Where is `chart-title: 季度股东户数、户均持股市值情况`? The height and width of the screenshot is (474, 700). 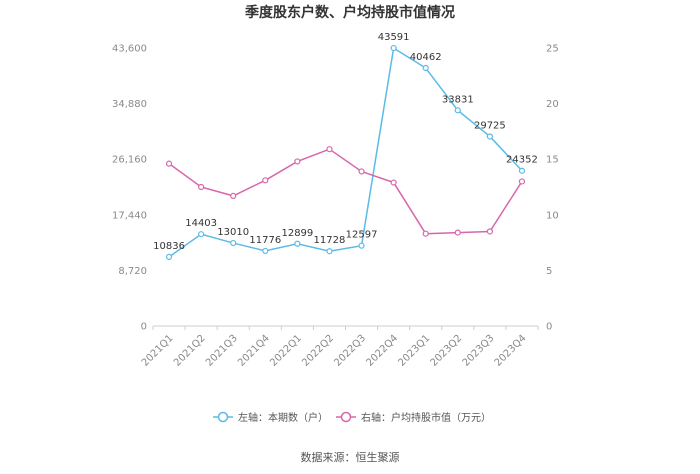
chart-title: 季度股东户数、户均持股市值情况 is located at coordinates (349, 12).